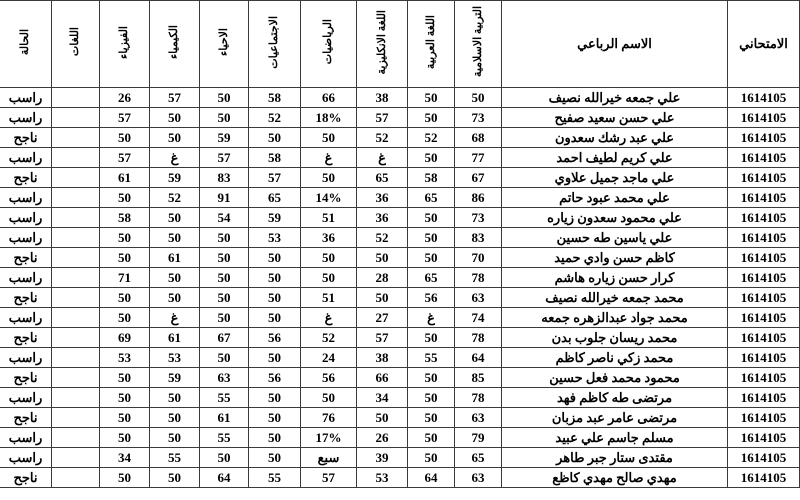  Describe the element at coordinates (274, 237) in the screenshot. I see `cell-grade-social: 53` at that location.